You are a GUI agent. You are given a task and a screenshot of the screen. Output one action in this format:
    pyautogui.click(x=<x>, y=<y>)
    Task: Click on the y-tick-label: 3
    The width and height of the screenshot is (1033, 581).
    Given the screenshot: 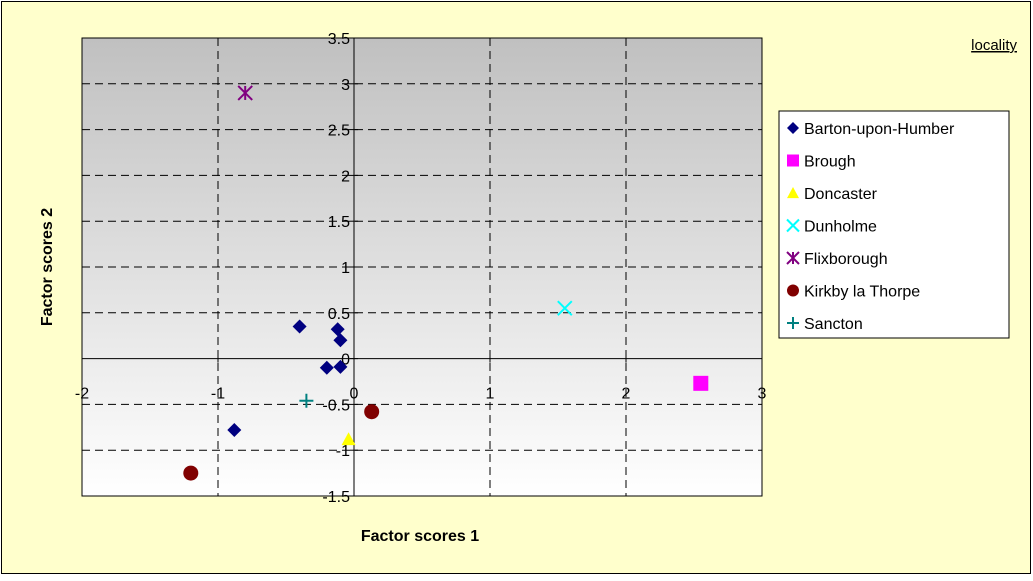 What is the action you would take?
    pyautogui.click(x=345, y=85)
    